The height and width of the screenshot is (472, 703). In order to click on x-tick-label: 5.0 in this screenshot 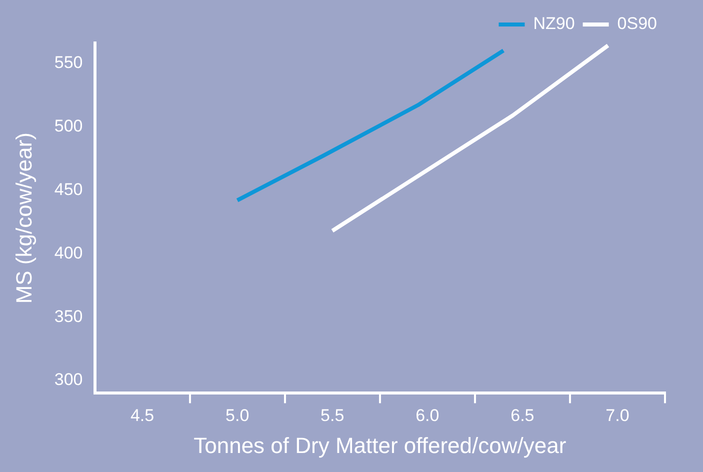, I will do `click(238, 416)`.